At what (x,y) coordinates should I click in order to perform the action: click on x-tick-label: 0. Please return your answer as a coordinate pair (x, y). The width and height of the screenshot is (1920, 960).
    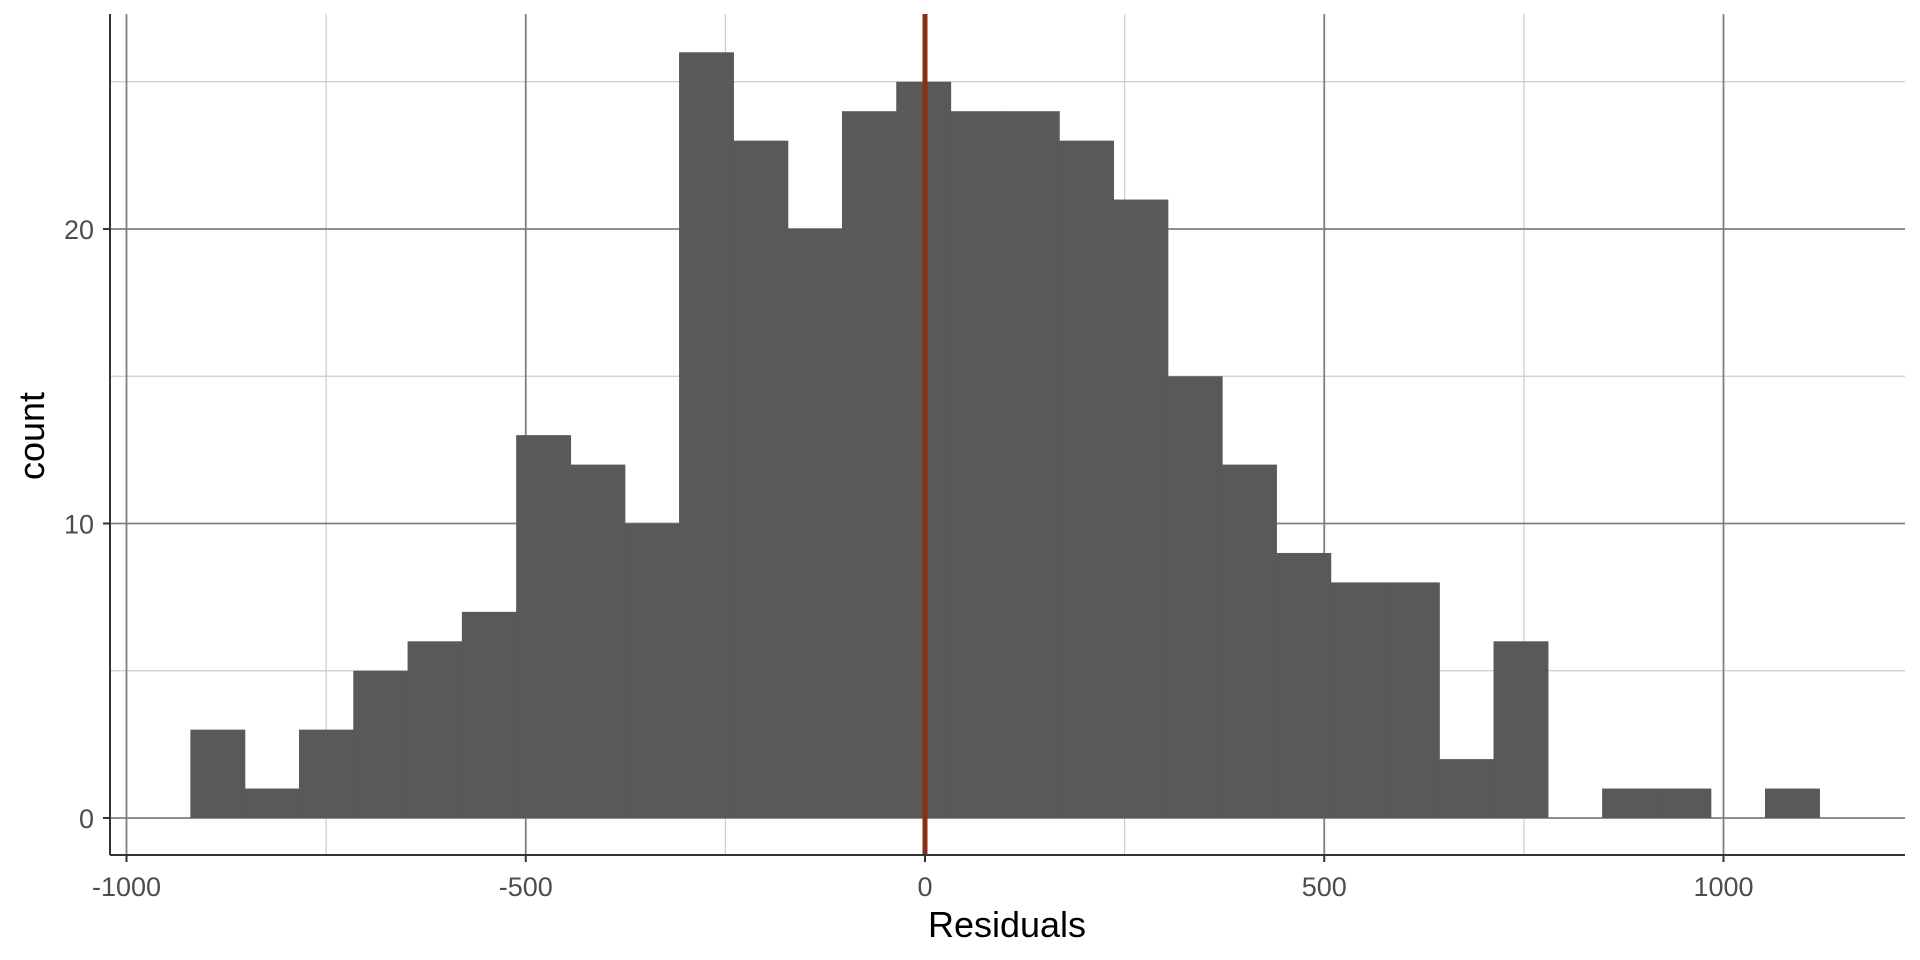
    Looking at the image, I should click on (924, 887).